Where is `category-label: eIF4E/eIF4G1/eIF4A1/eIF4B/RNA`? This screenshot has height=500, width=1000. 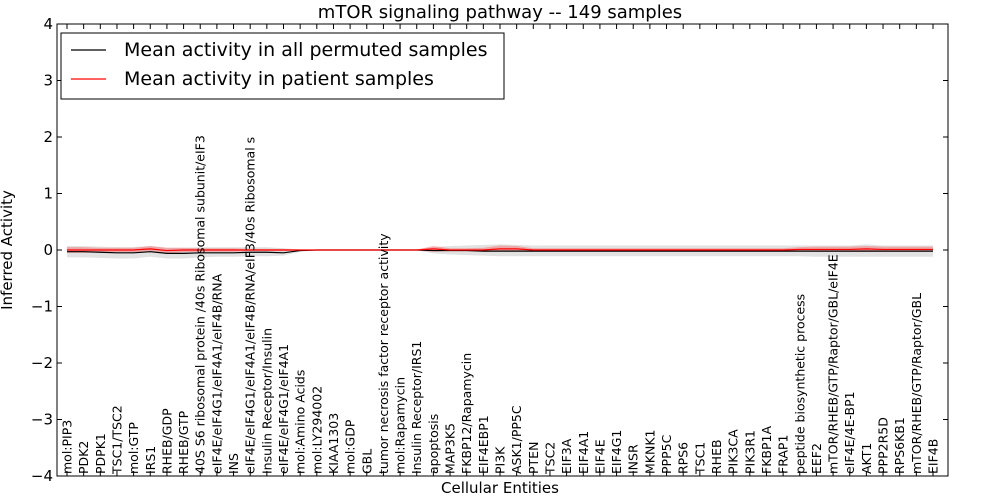 category-label: eIF4E/eIF4G1/eIF4A1/eIF4B/RNA is located at coordinates (216, 373).